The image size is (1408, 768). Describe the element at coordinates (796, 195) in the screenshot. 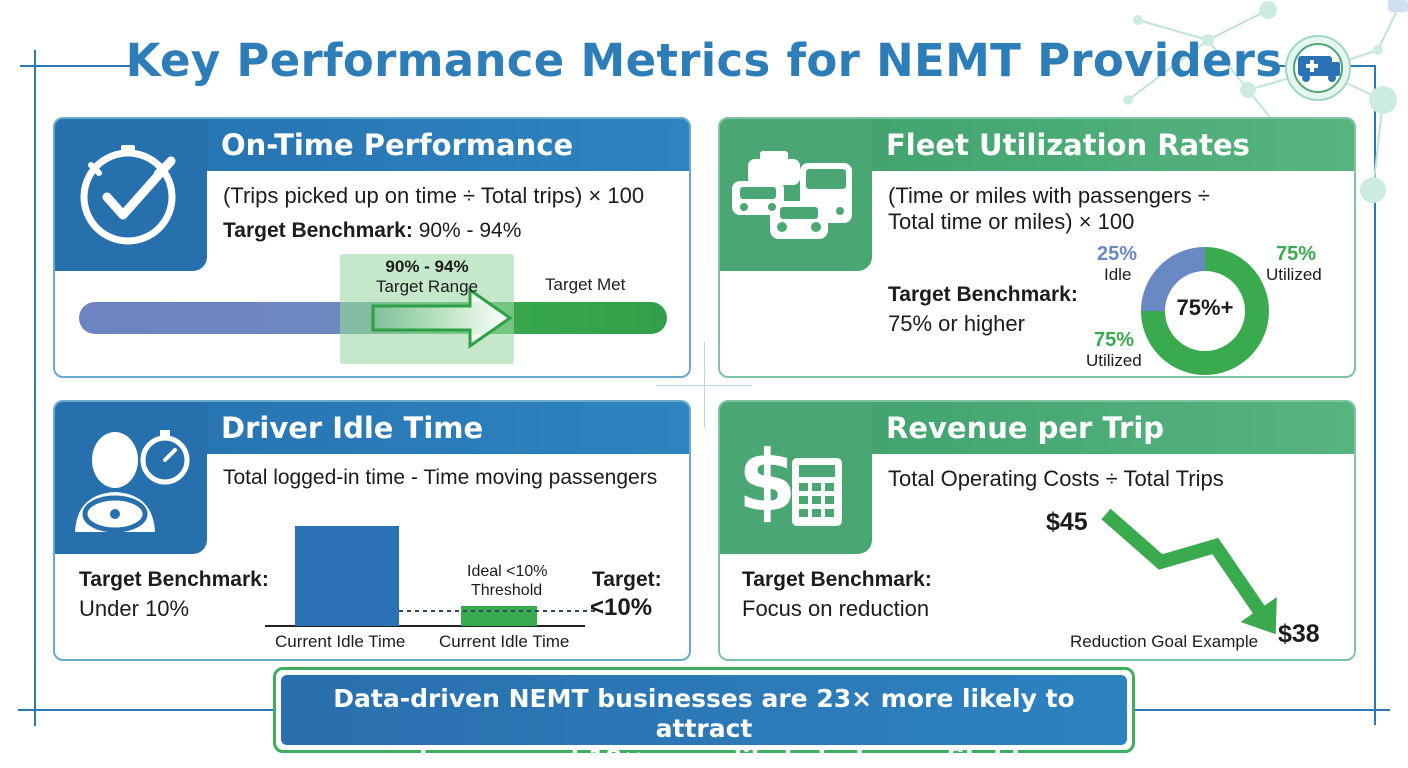

I see `vehicles-icon` at that location.